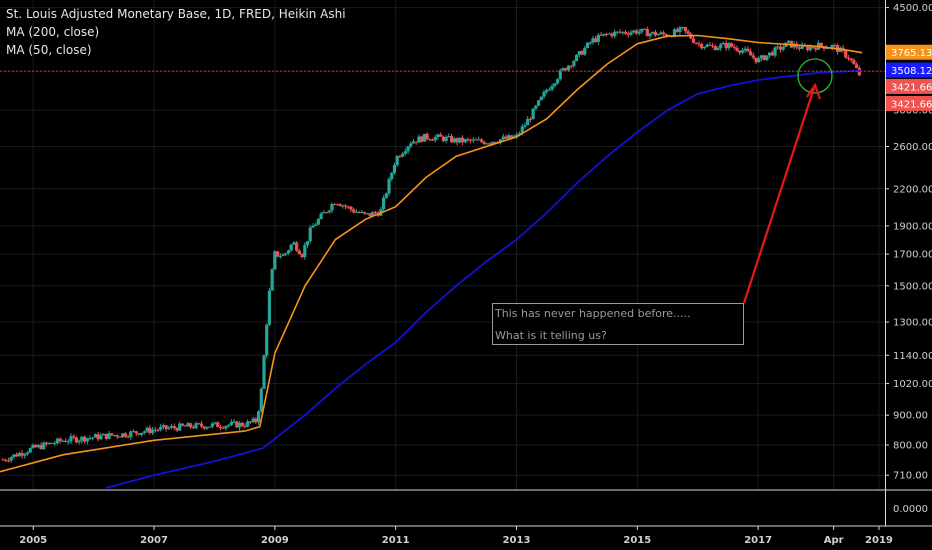 This screenshot has width=932, height=550. What do you see at coordinates (879, 540) in the screenshot?
I see `x-tick-label: 2019` at bounding box center [879, 540].